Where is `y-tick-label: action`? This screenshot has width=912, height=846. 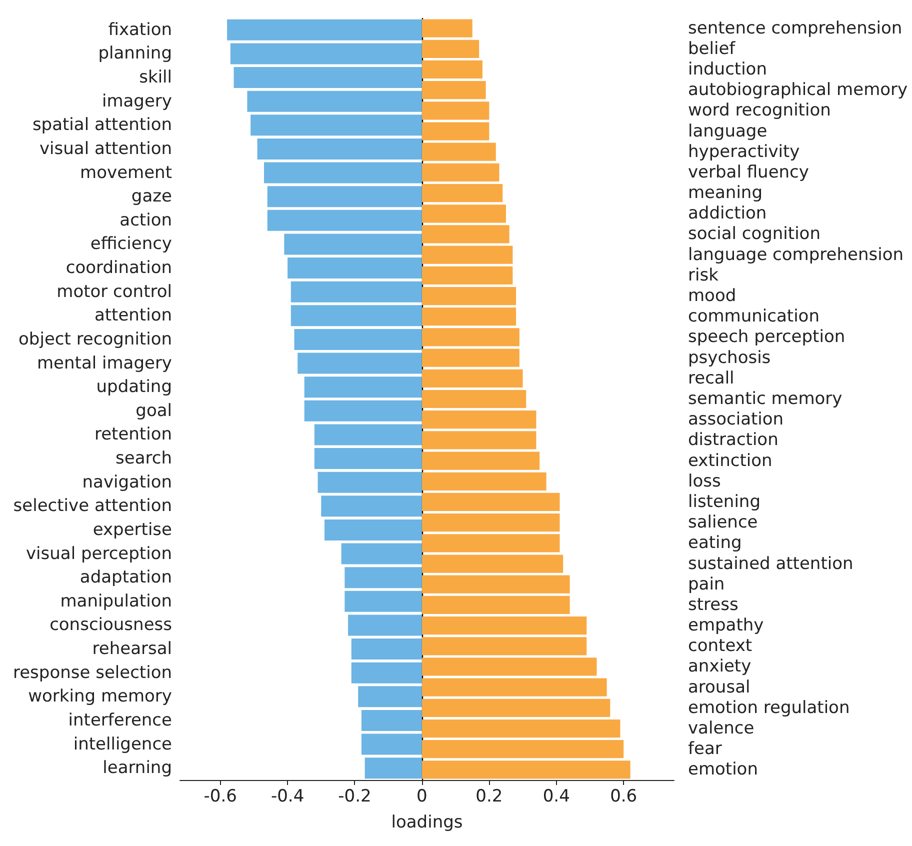
y-tick-label: action is located at coordinates (146, 220).